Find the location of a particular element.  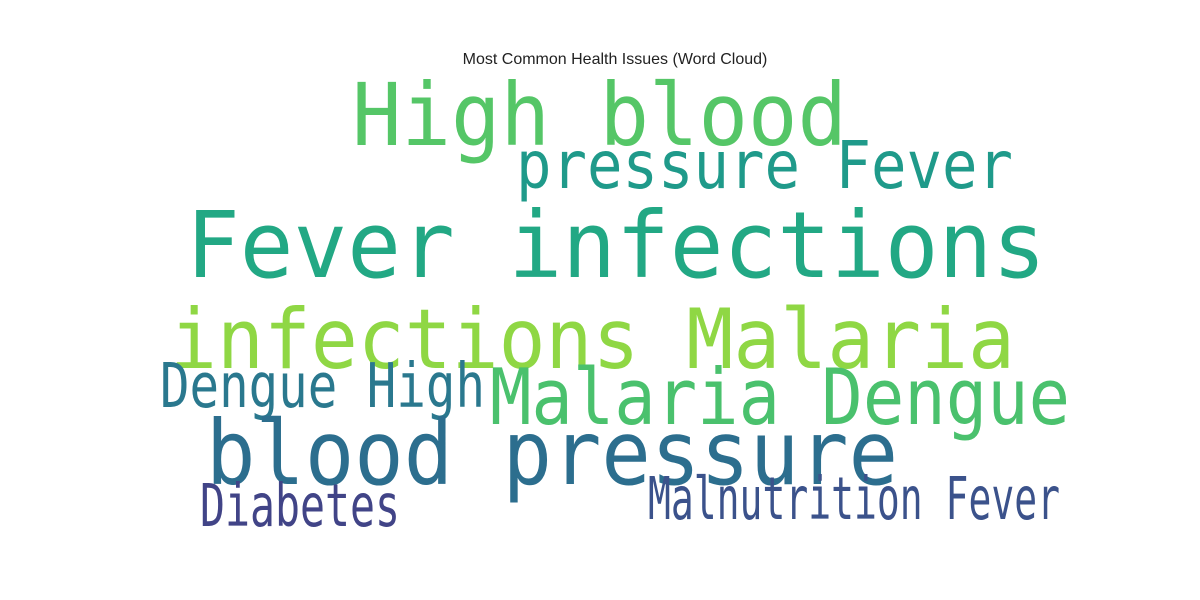

chart-title: Most Common Health Issues (Word Cloud) is located at coordinates (615, 59).